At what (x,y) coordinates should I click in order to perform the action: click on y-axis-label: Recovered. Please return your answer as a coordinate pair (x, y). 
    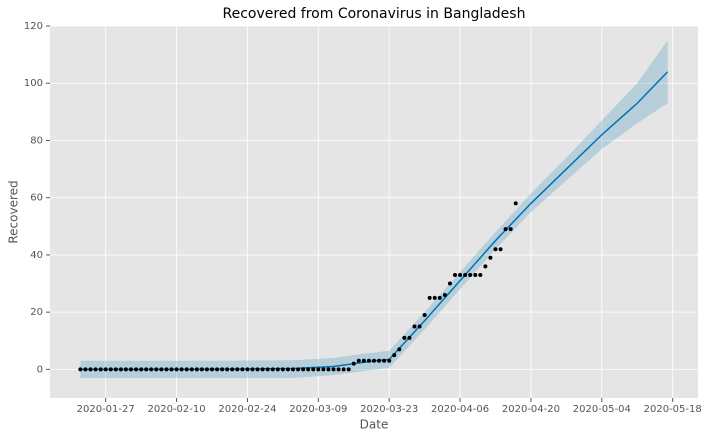
    Looking at the image, I should click on (14, 211).